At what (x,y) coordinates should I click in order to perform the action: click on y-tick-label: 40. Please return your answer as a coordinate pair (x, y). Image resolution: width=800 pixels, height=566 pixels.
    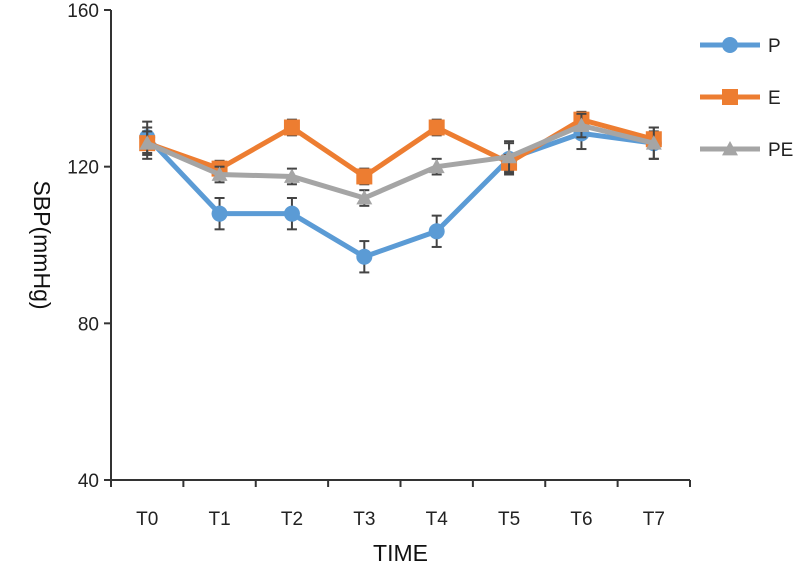
    Looking at the image, I should click on (88, 481).